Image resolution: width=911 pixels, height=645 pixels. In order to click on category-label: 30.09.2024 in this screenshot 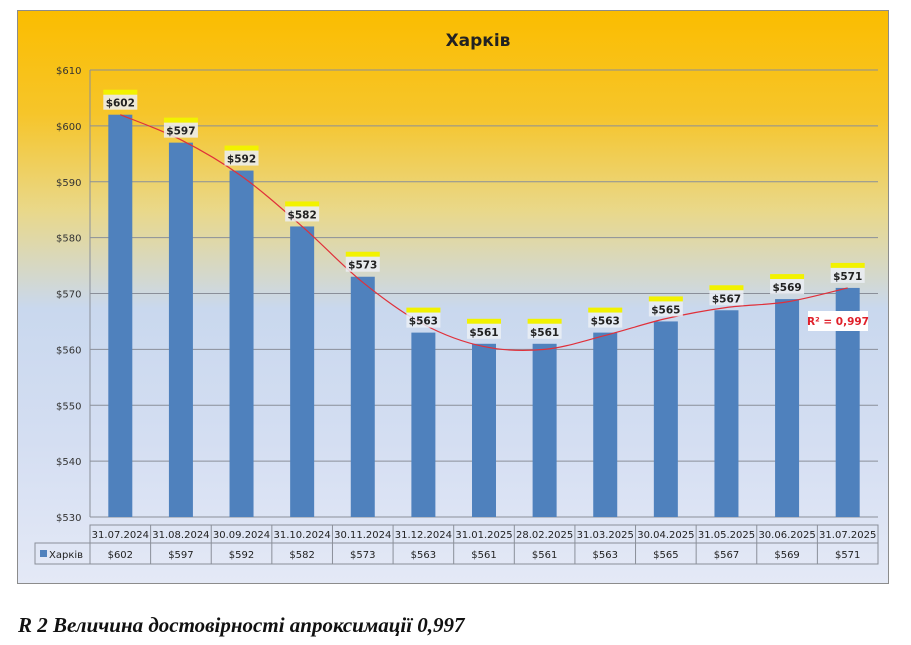, I will do `click(241, 535)`.